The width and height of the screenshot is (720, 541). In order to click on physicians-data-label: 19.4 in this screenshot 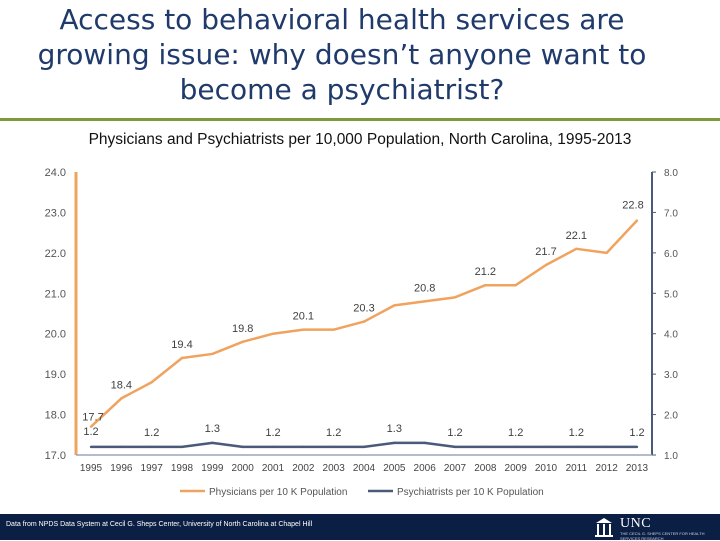, I will do `click(181, 345)`.